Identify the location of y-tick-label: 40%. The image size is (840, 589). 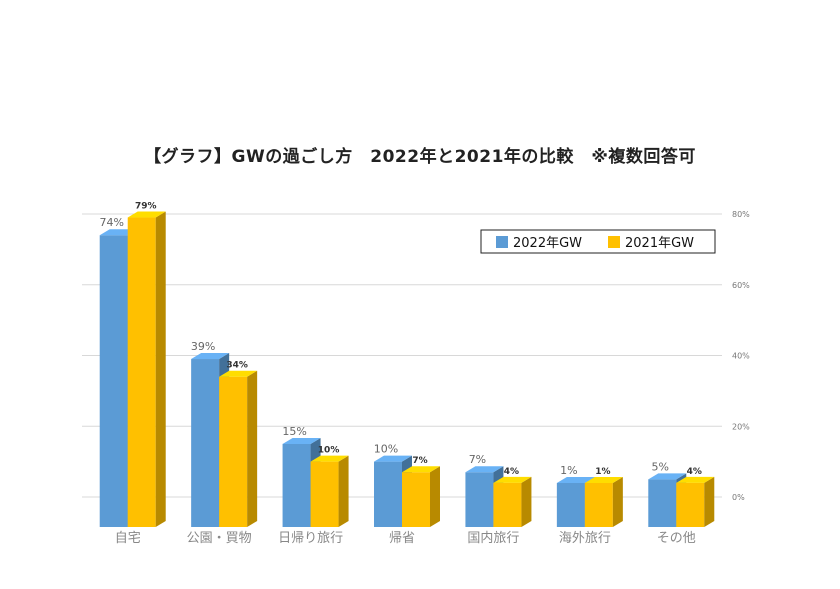
(741, 356).